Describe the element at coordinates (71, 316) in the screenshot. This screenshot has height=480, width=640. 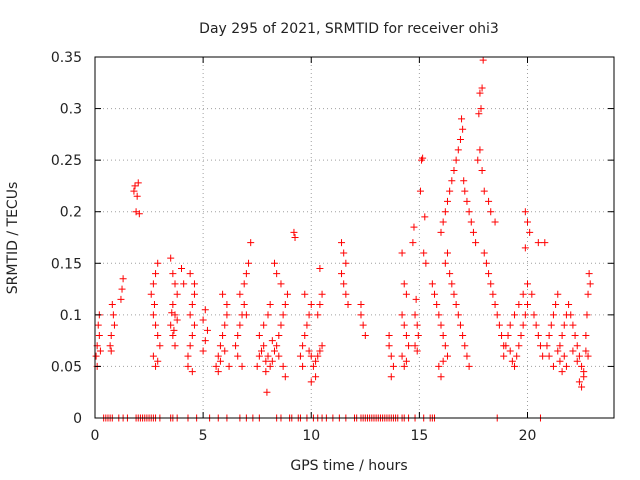
I see `y-tick-label: 0.1` at that location.